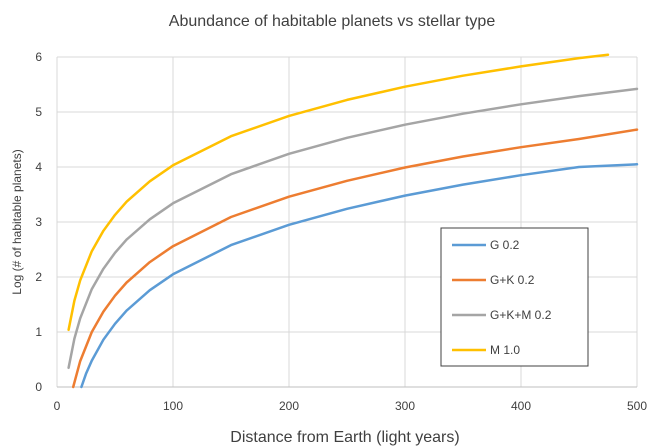 This screenshot has width=650, height=447. I want to click on legend-label: G+K 0.2, so click(512, 280).